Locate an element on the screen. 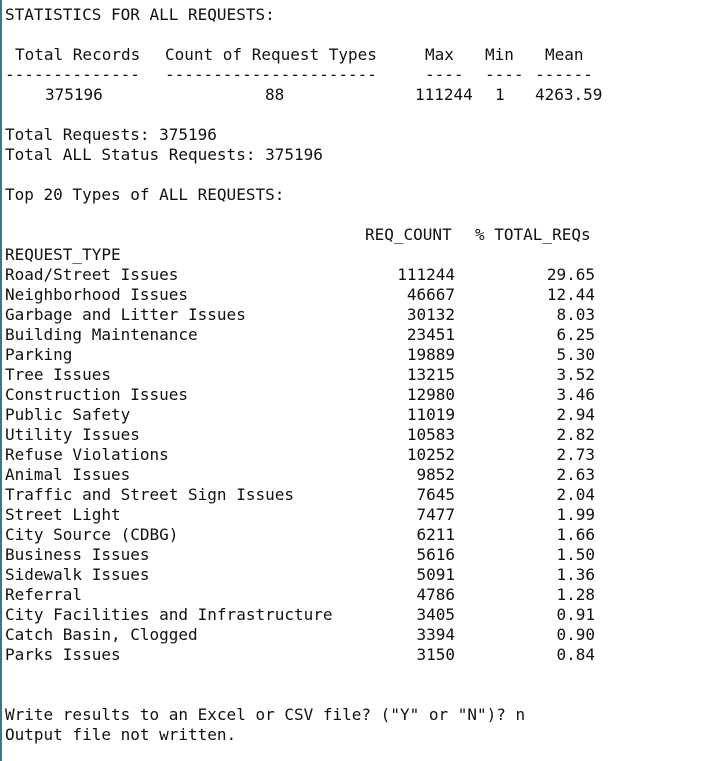 This screenshot has width=708, height=761. req-count-cell: 30132 is located at coordinates (430, 314).